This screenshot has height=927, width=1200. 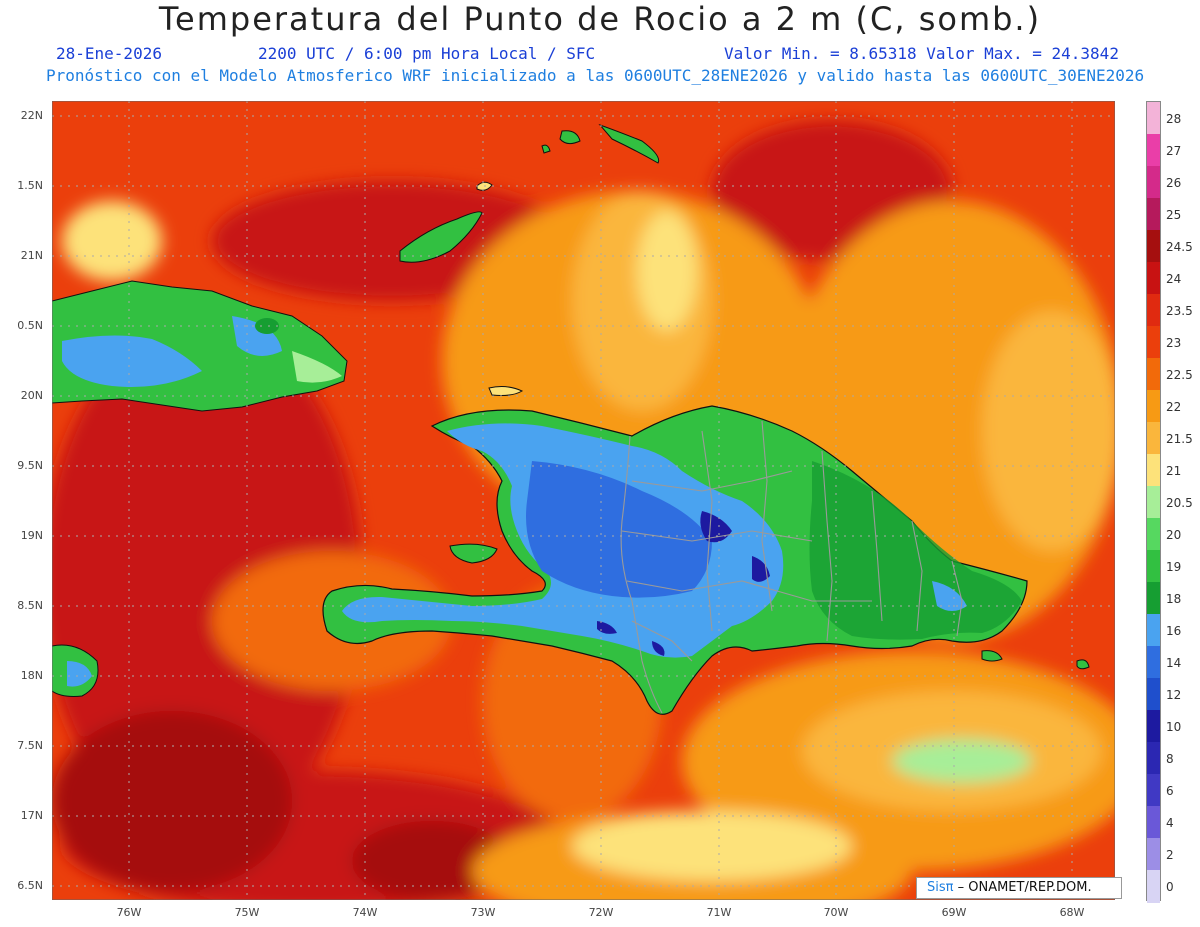 What do you see at coordinates (1174, 182) in the screenshot?
I see `colorbar-level-label: 26` at bounding box center [1174, 182].